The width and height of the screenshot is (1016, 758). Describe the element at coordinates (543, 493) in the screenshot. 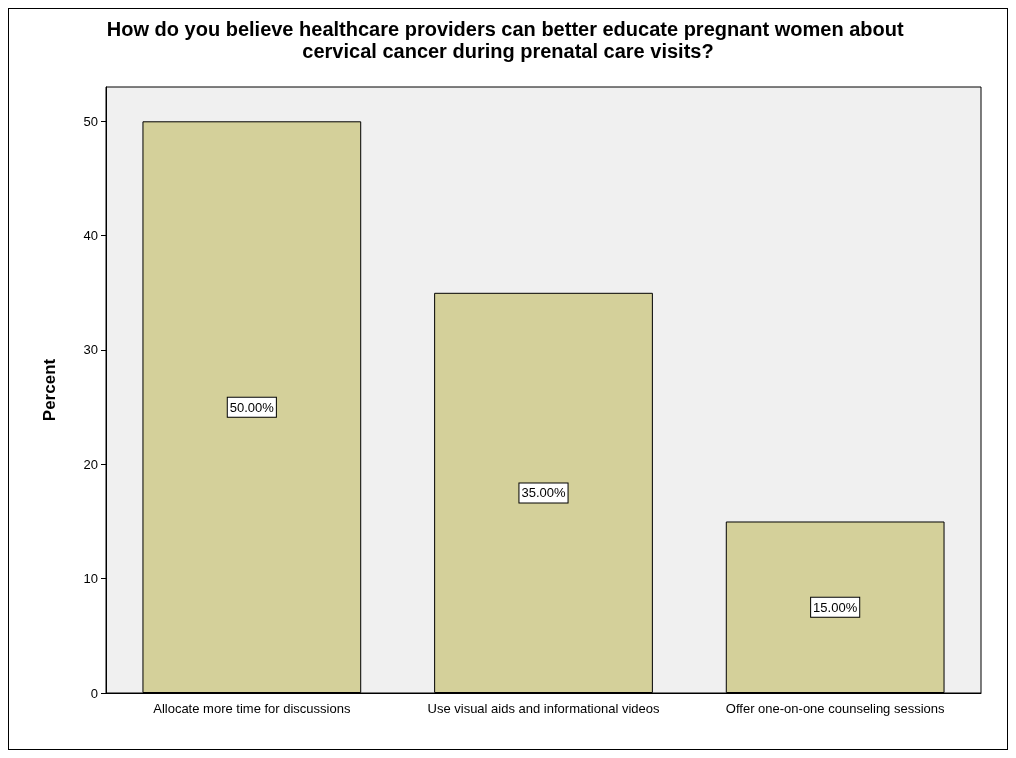

I see `data-label: 35.00%` at that location.